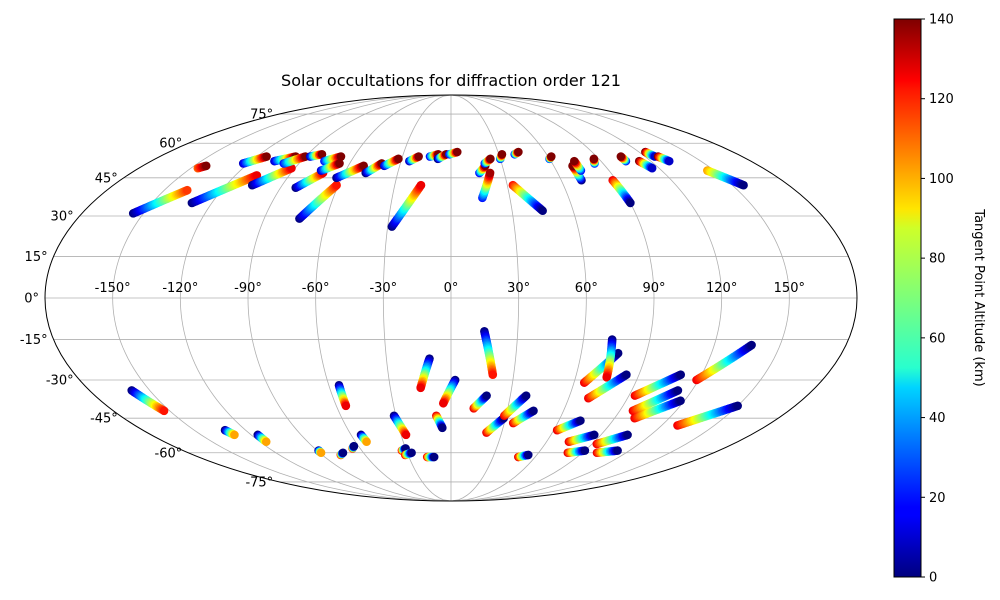 The image size is (1000, 600). What do you see at coordinates (36, 257) in the screenshot?
I see `y-tick-label: 15°` at bounding box center [36, 257].